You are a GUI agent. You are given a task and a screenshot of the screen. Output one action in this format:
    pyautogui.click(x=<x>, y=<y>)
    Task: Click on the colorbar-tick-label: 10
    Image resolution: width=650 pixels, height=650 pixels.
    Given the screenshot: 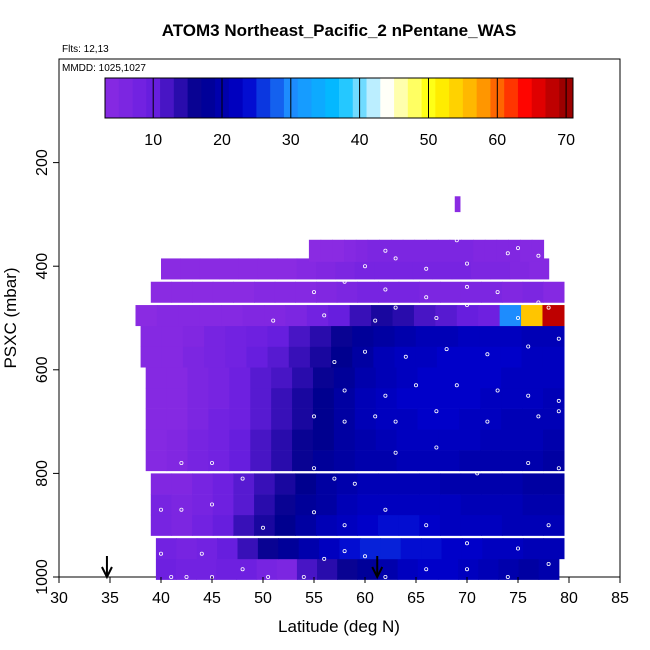 What is the action you would take?
    pyautogui.click(x=153, y=140)
    